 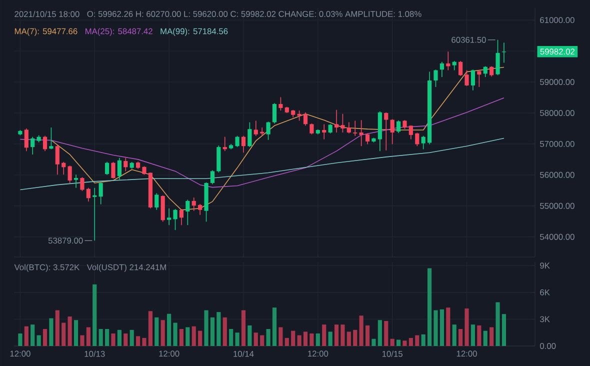 I want to click on annotation: 60361.50, so click(x=469, y=39).